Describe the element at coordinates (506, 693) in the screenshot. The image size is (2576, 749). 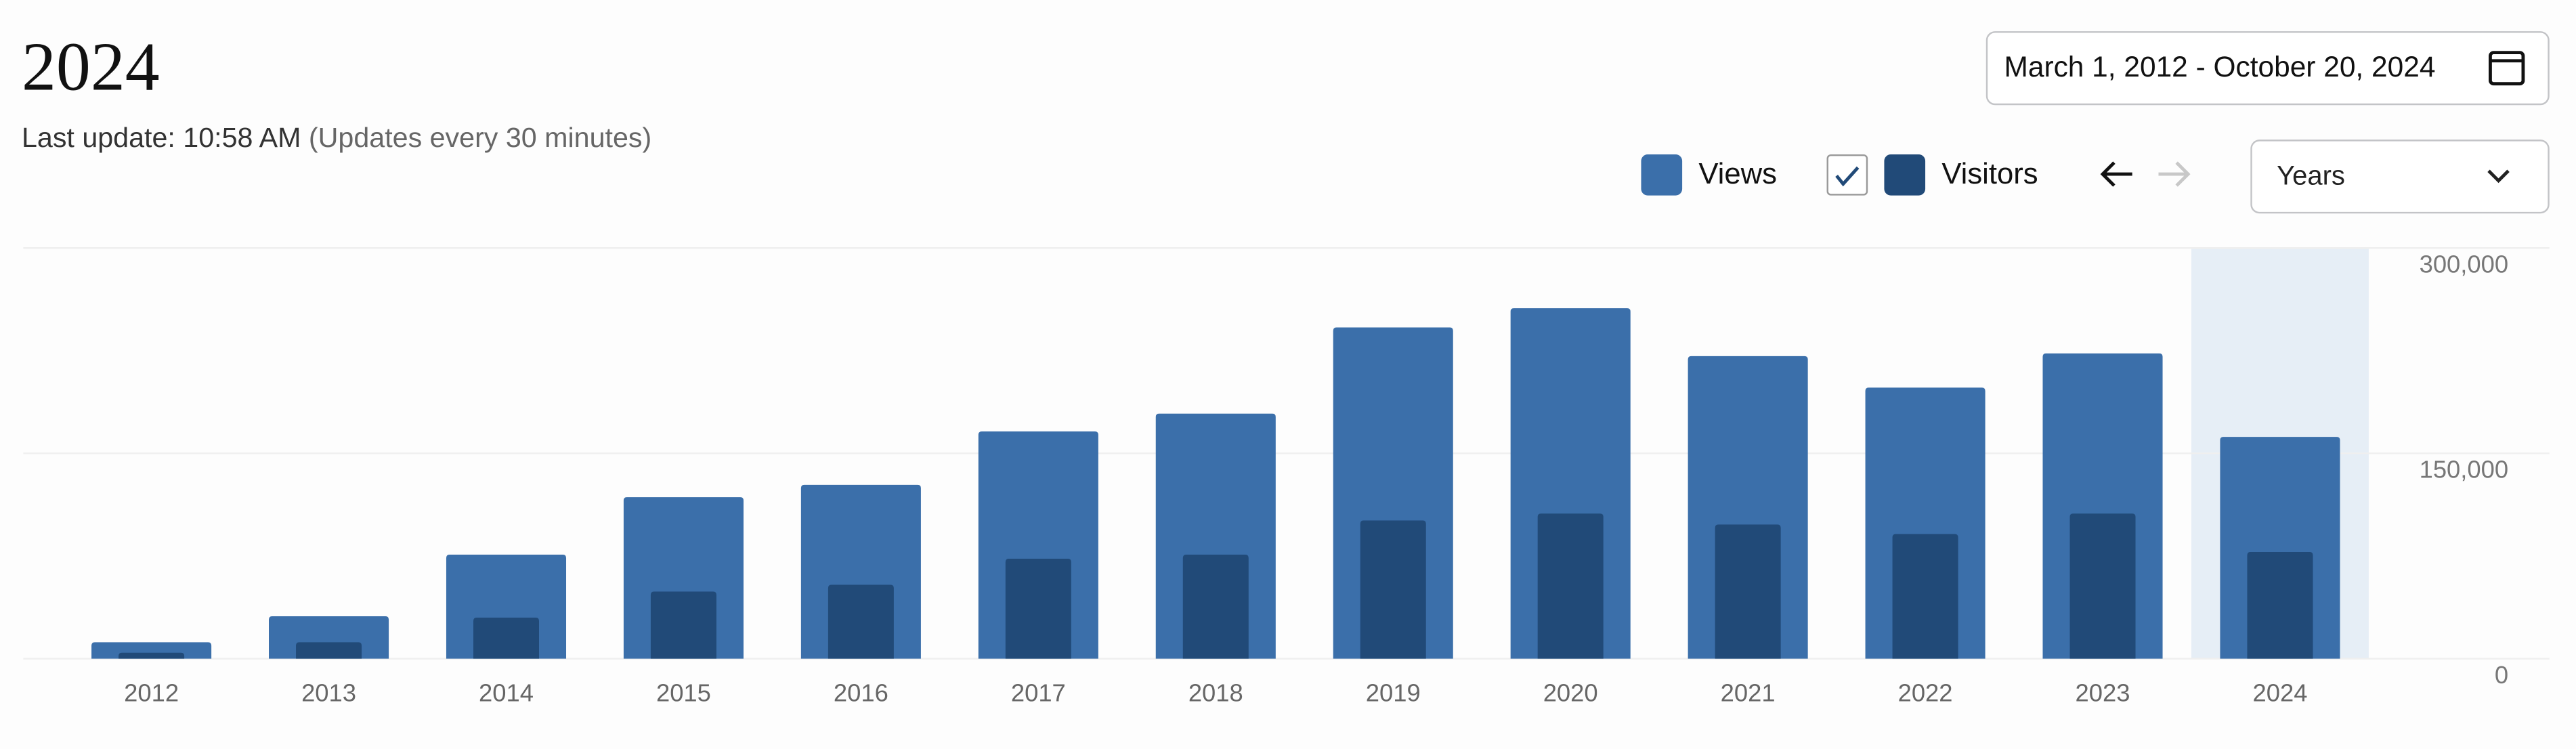
I see `x-tick-label: 2014` at that location.